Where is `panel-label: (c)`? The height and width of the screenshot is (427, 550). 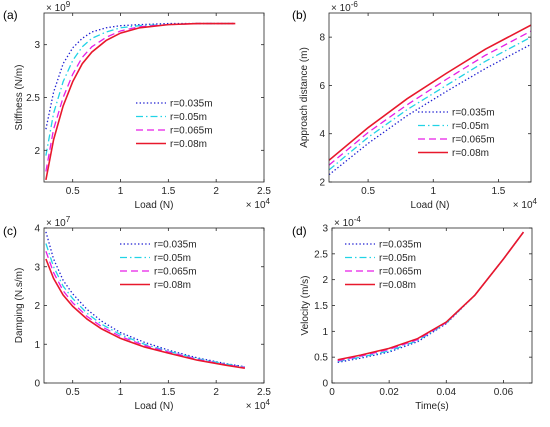 panel-label: (c) is located at coordinates (10, 231).